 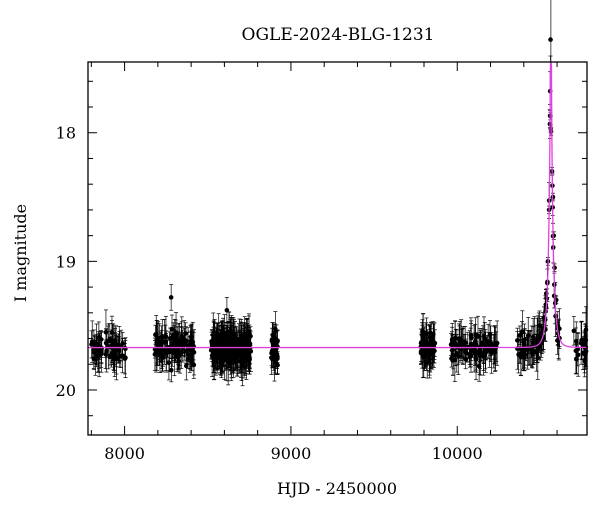 I want to click on y-axis-label: I magnitude, so click(x=20, y=253).